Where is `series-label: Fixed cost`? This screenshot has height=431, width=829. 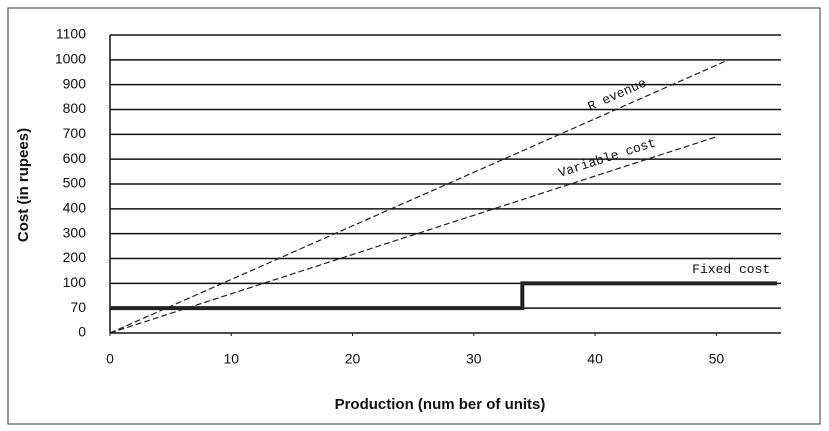
series-label: Fixed cost is located at coordinates (731, 269).